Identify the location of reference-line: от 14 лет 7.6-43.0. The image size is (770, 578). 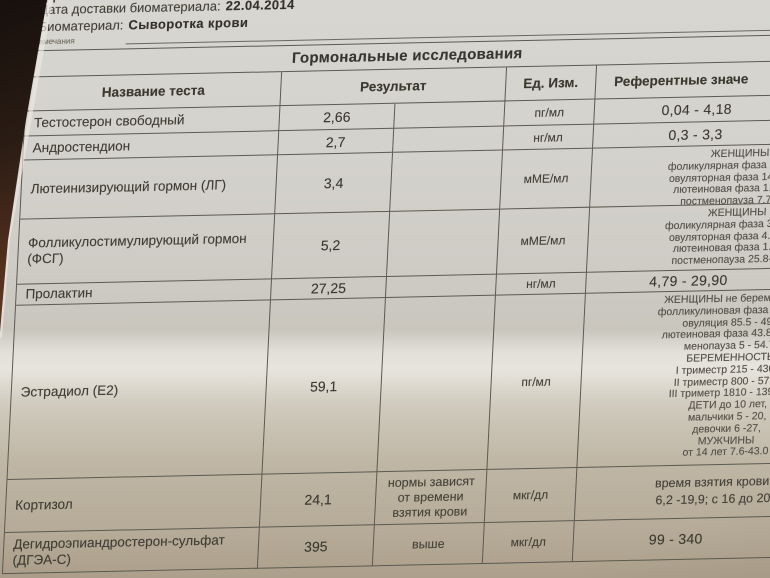
(725, 452).